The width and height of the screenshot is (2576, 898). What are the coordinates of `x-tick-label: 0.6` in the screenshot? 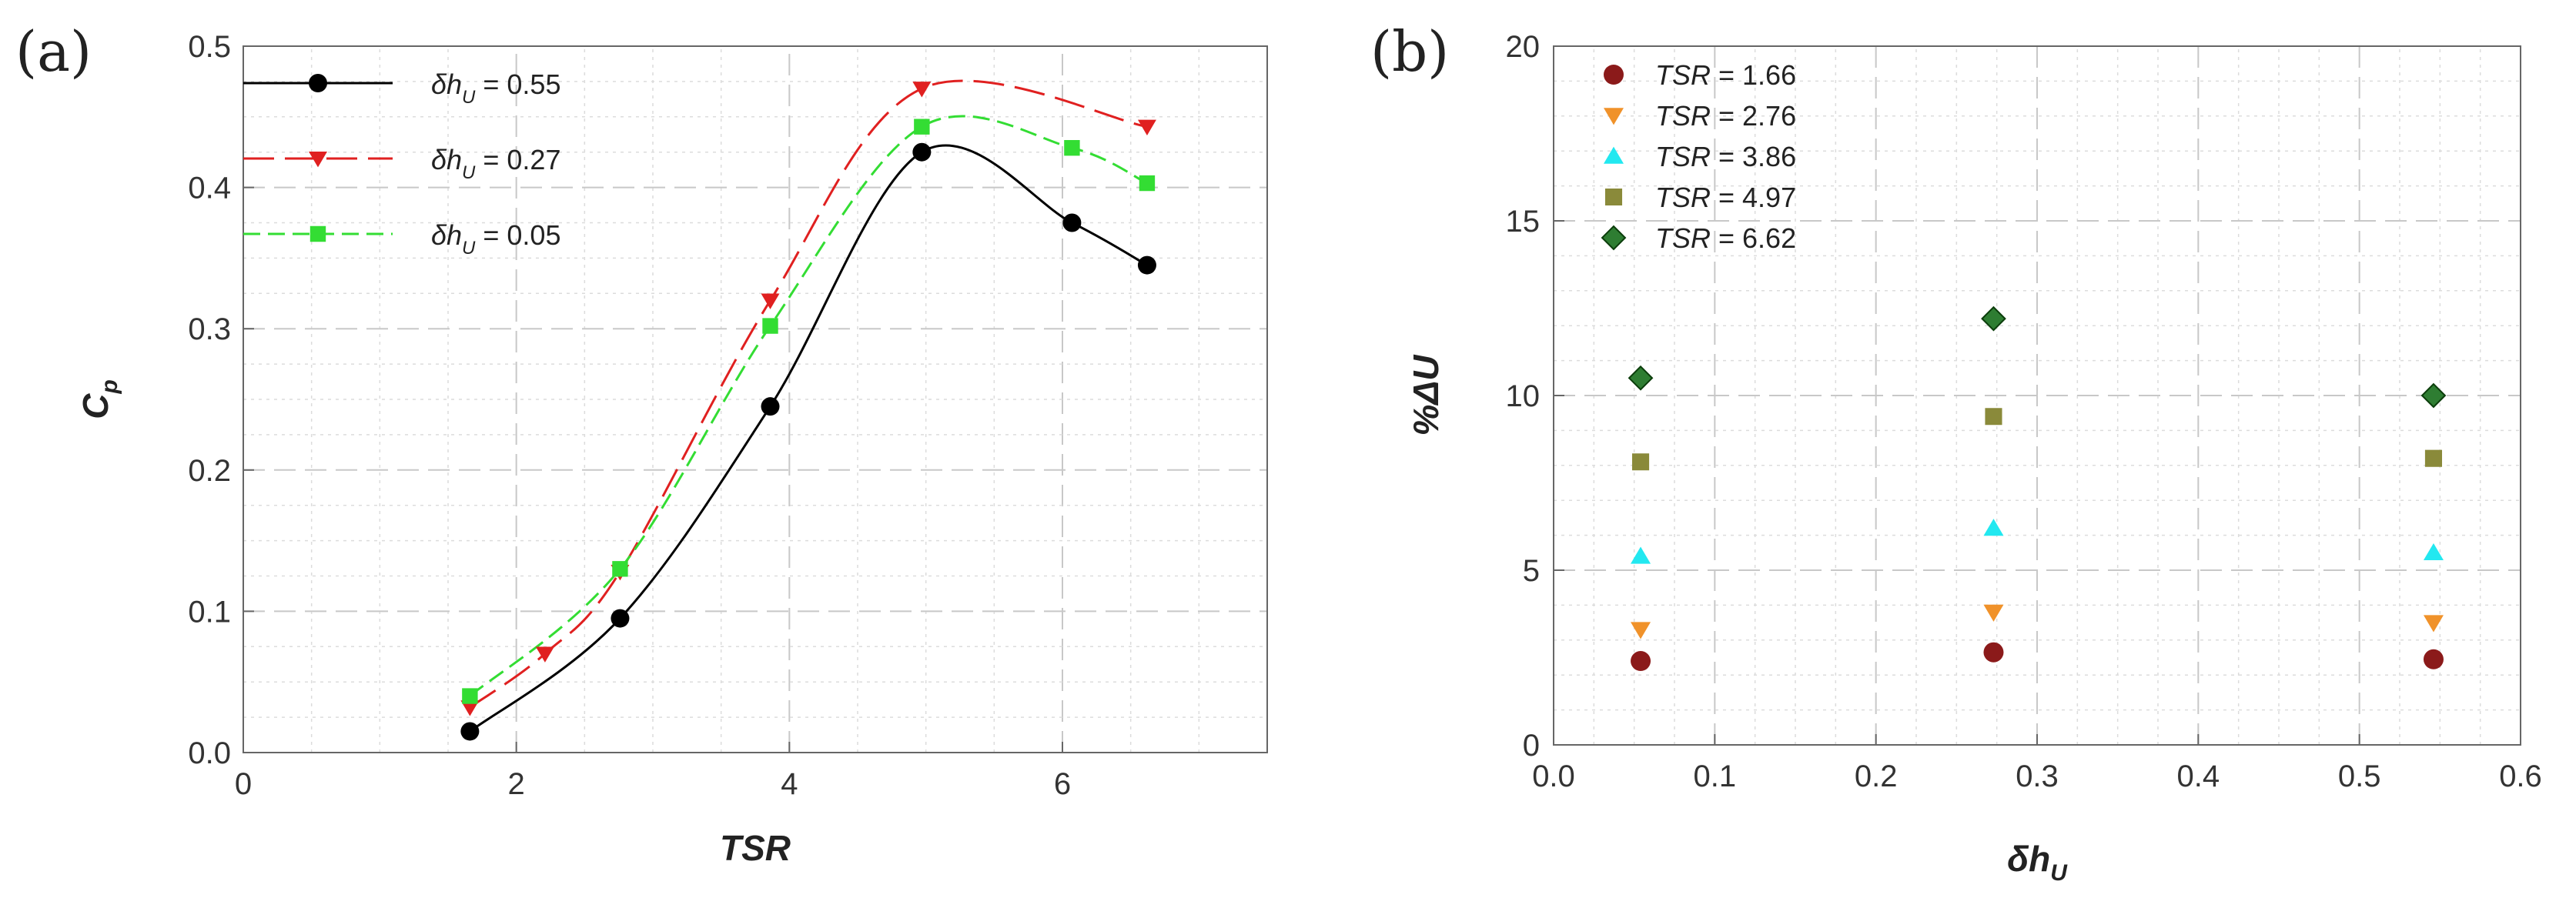 It's located at (2521, 776).